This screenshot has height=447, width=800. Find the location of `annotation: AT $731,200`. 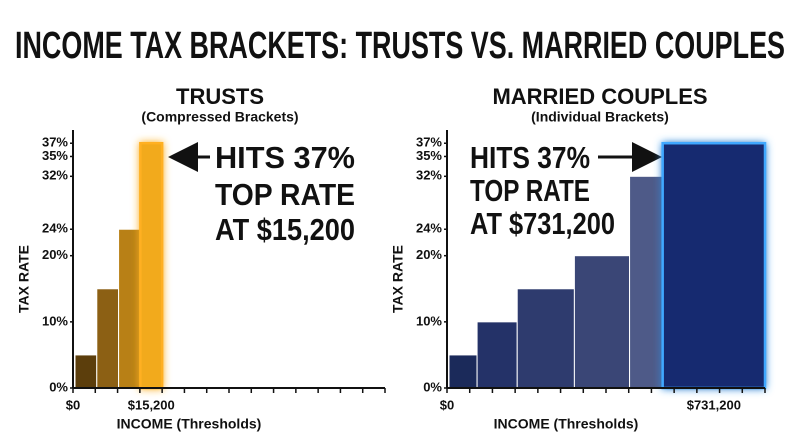

annotation: AT $731,200 is located at coordinates (542, 223).